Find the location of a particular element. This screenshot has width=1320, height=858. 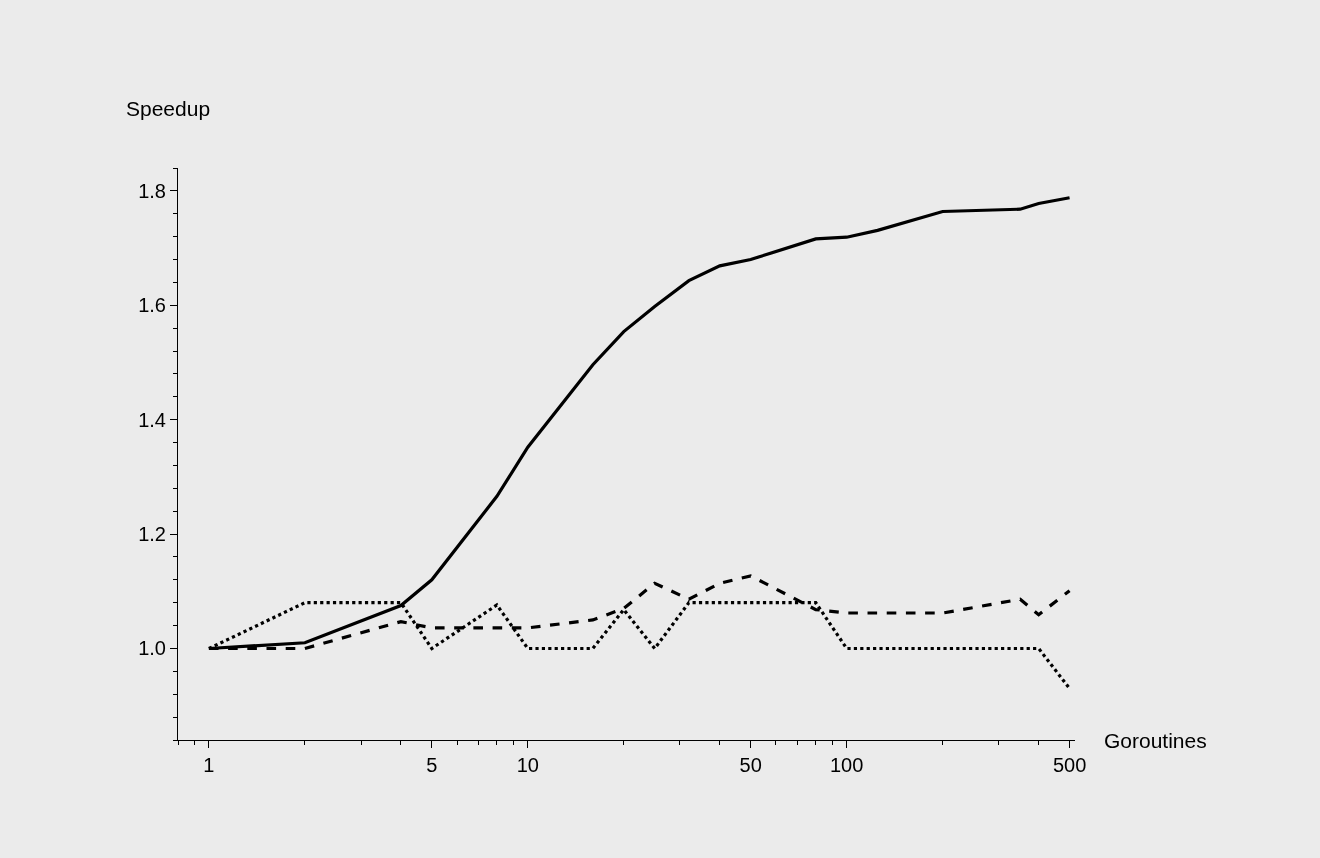

y-tick-label: 1.4 is located at coordinates (152, 419).